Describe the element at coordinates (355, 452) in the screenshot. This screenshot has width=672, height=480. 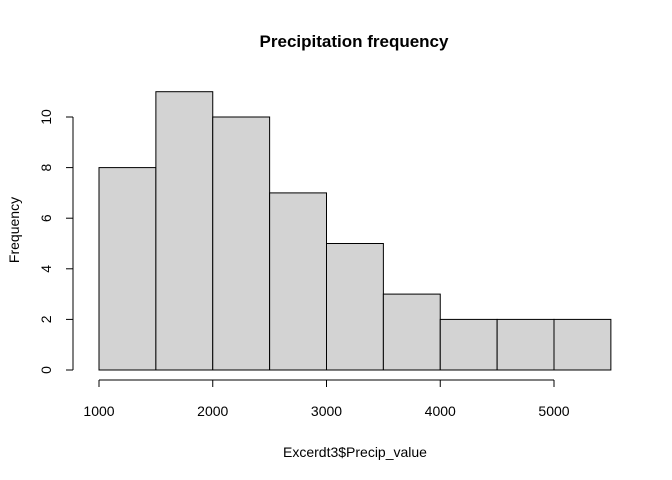
I see `x-axis-label: Excerdt3$Precip_value` at that location.